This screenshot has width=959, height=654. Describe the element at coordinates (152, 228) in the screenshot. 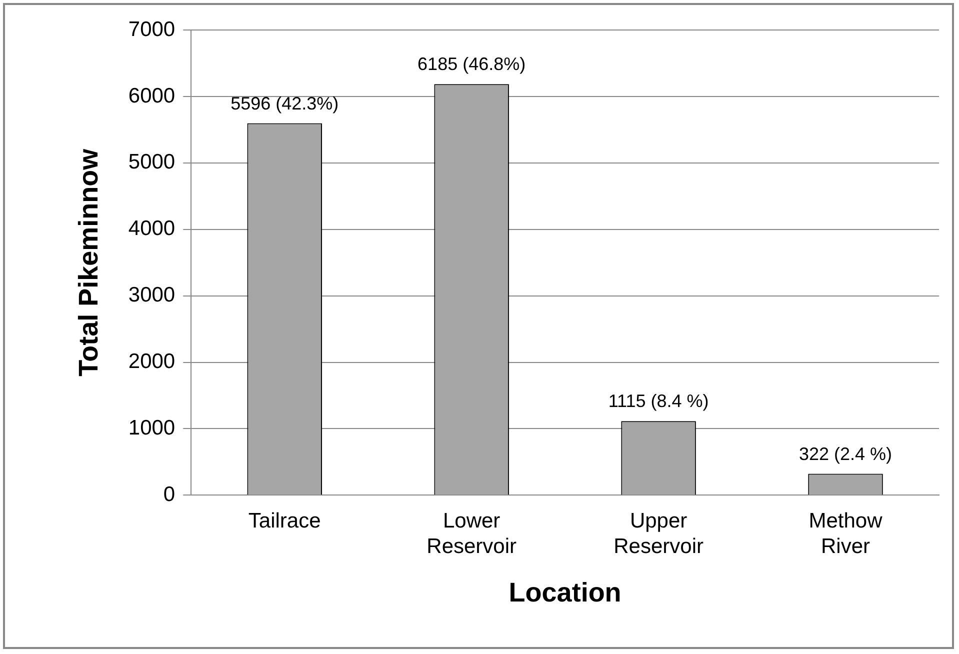

I see `y-tick-label: 4000` at that location.